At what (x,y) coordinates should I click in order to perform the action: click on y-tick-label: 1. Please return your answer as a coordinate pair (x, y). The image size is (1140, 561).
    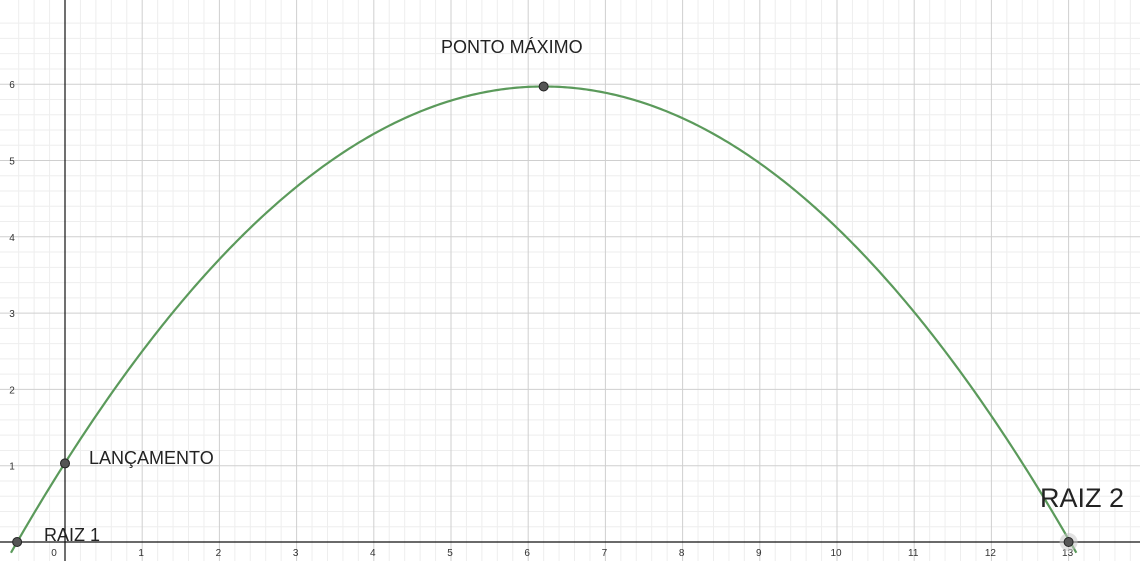
    Looking at the image, I should click on (12, 467).